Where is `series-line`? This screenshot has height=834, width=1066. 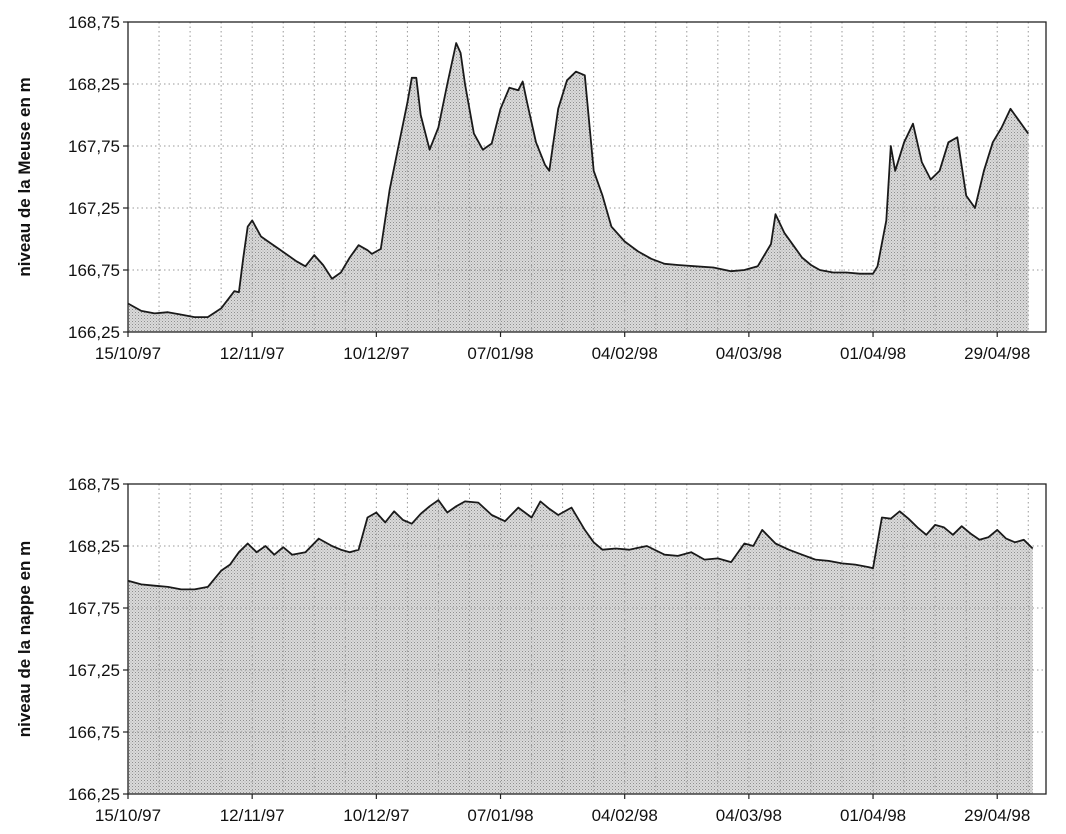
series-line is located at coordinates (580, 545).